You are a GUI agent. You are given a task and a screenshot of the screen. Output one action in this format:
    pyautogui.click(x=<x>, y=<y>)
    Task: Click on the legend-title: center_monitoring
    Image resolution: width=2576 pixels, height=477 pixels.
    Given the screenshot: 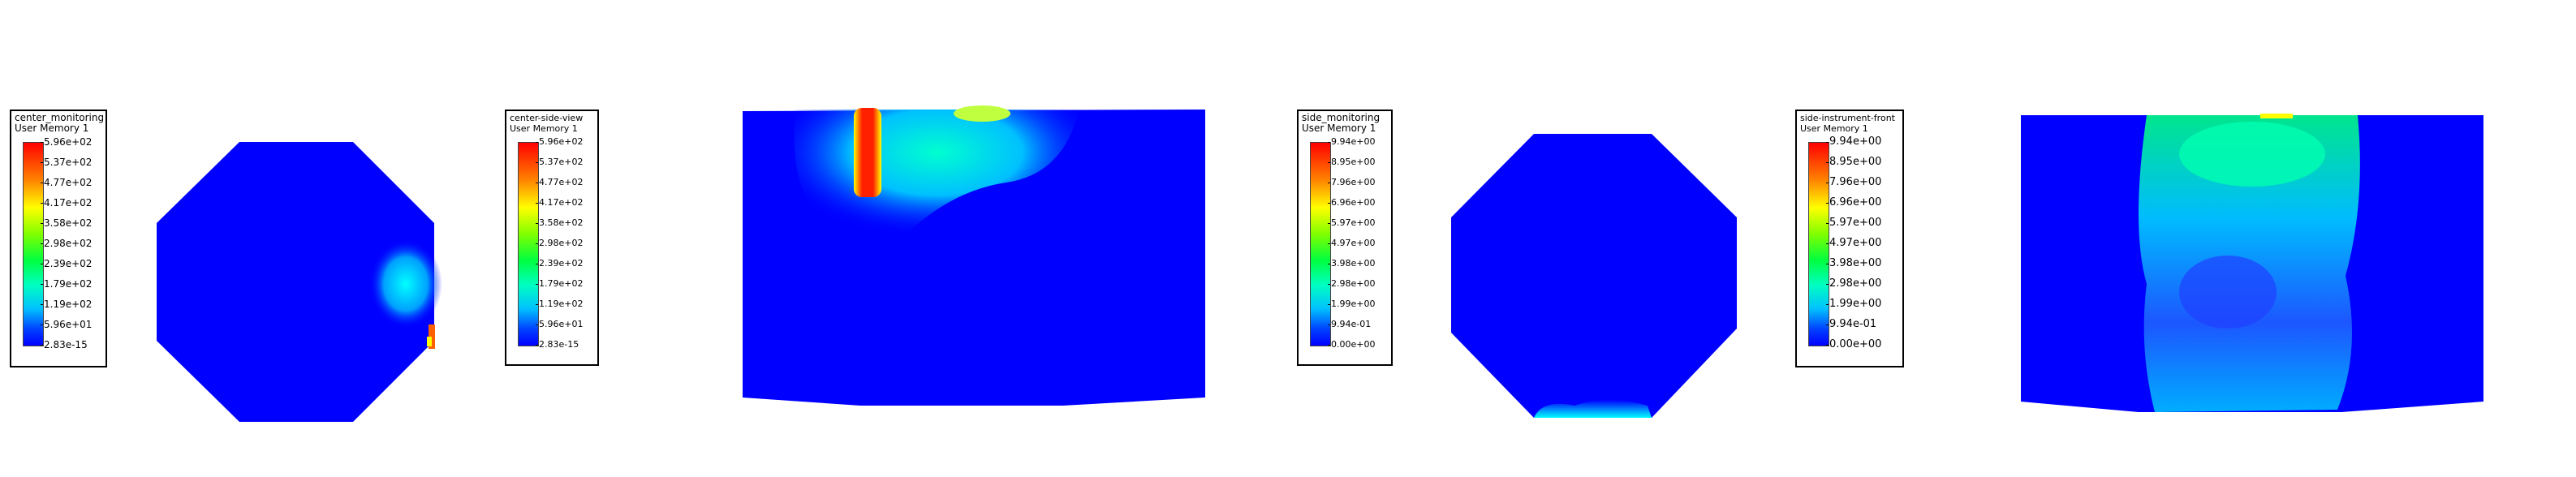 What is the action you would take?
    pyautogui.click(x=60, y=117)
    